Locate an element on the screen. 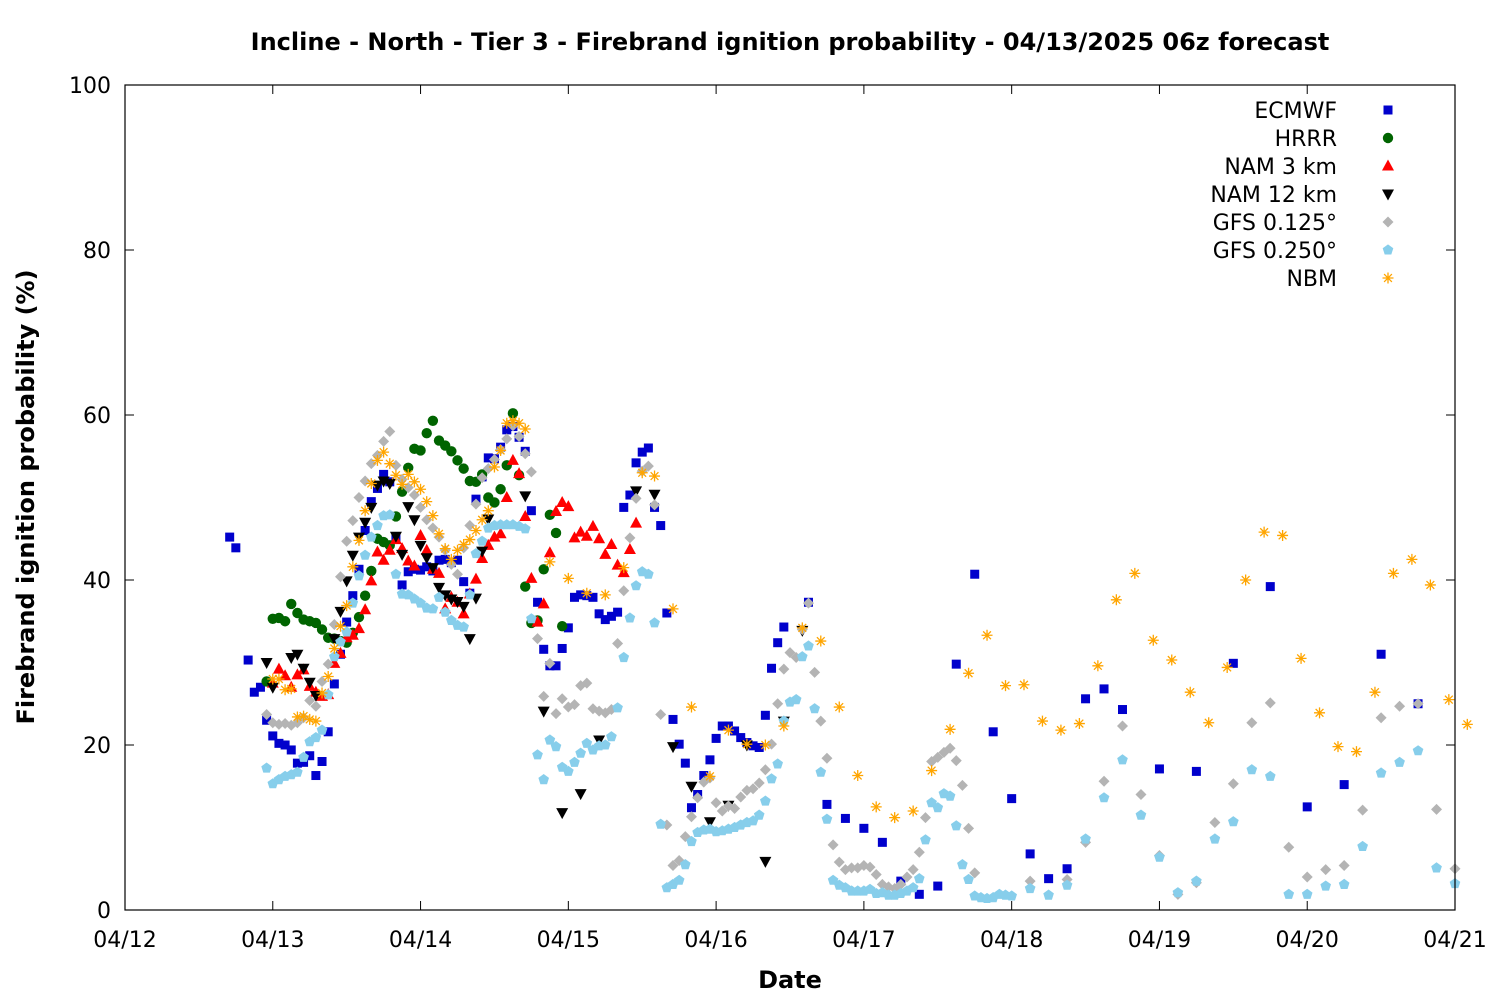 Image resolution: width=1500 pixels, height=1000 pixels. x-tick-label: 04/20 is located at coordinates (1307, 940).